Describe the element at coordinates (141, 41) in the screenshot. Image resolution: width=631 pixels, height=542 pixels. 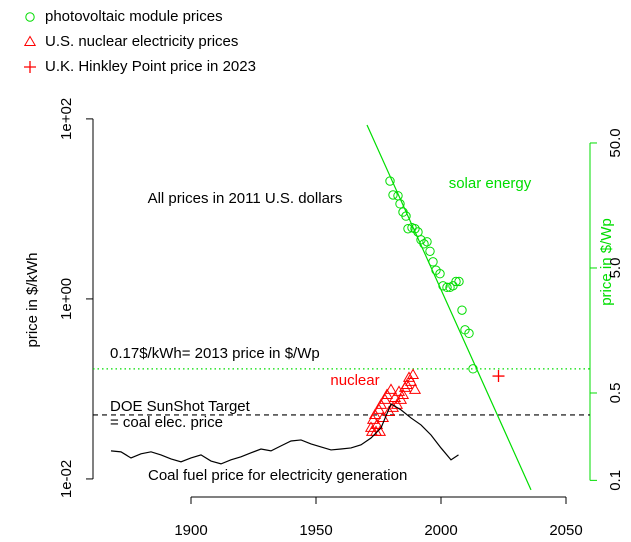
I see `legend-label: U.S. nuclear electricity prices` at that location.